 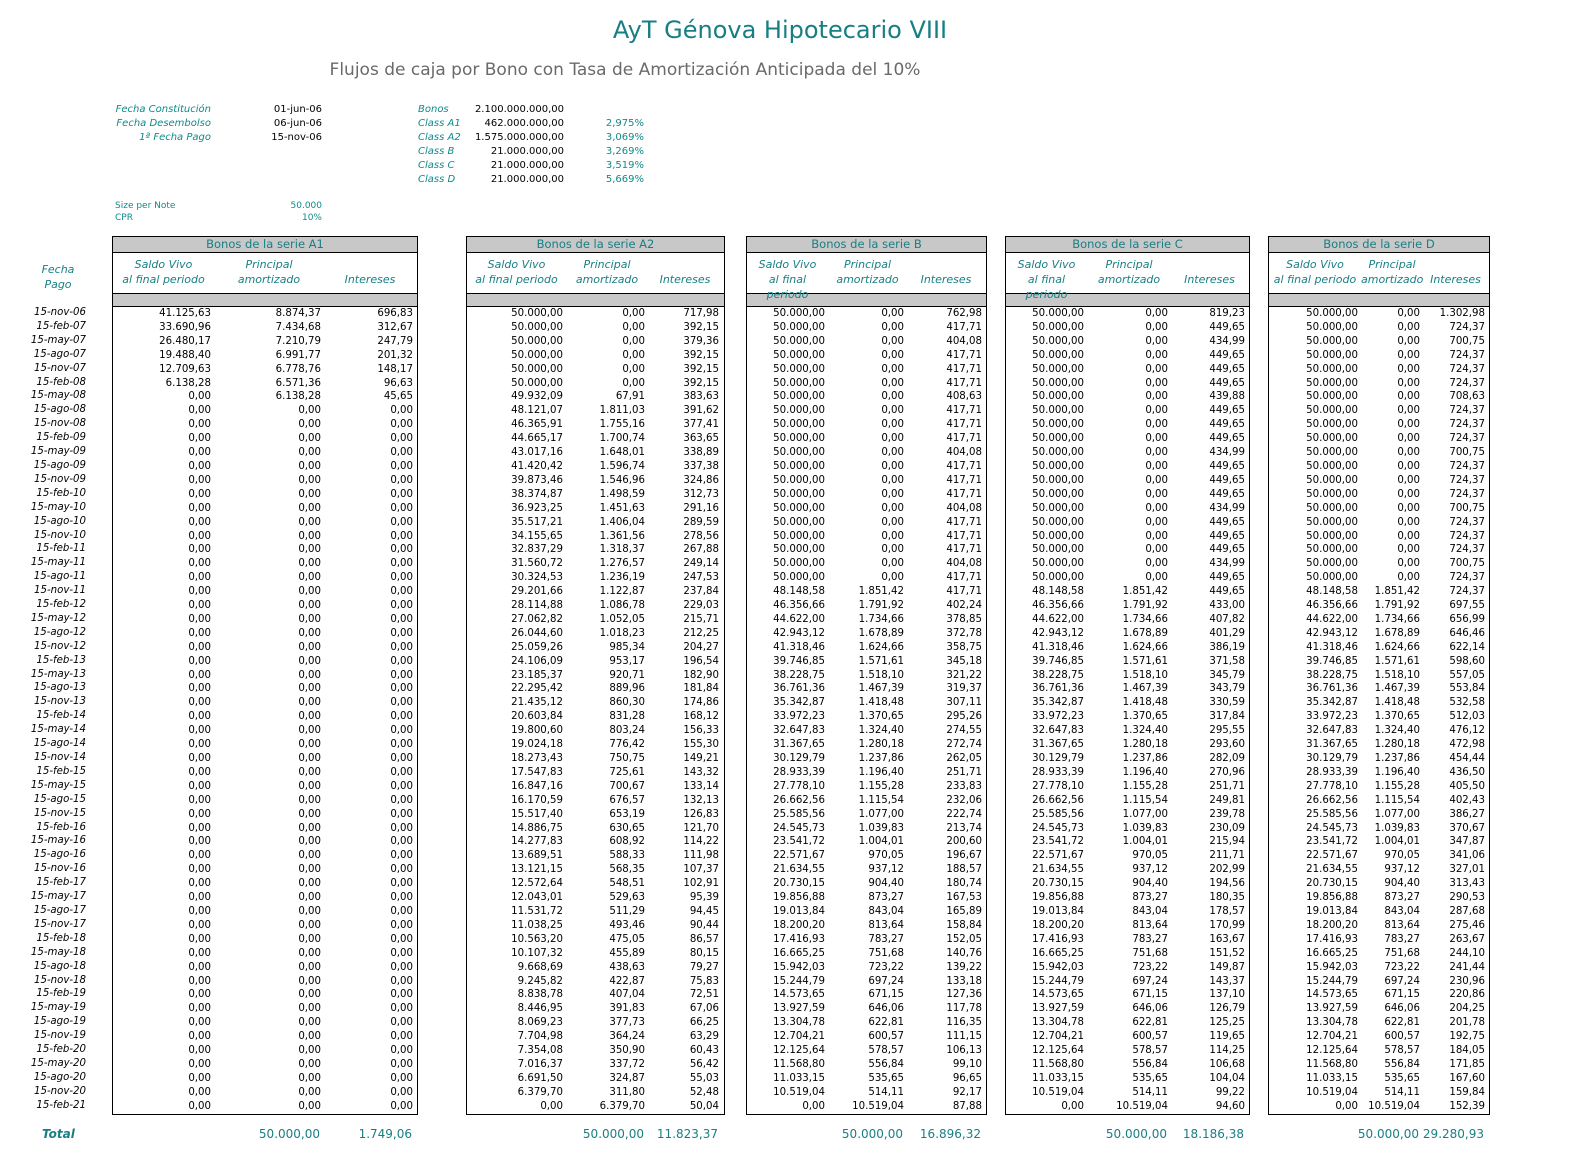 What do you see at coordinates (537, 675) in the screenshot?
I see `saldo-cell: 23.185,37` at bounding box center [537, 675].